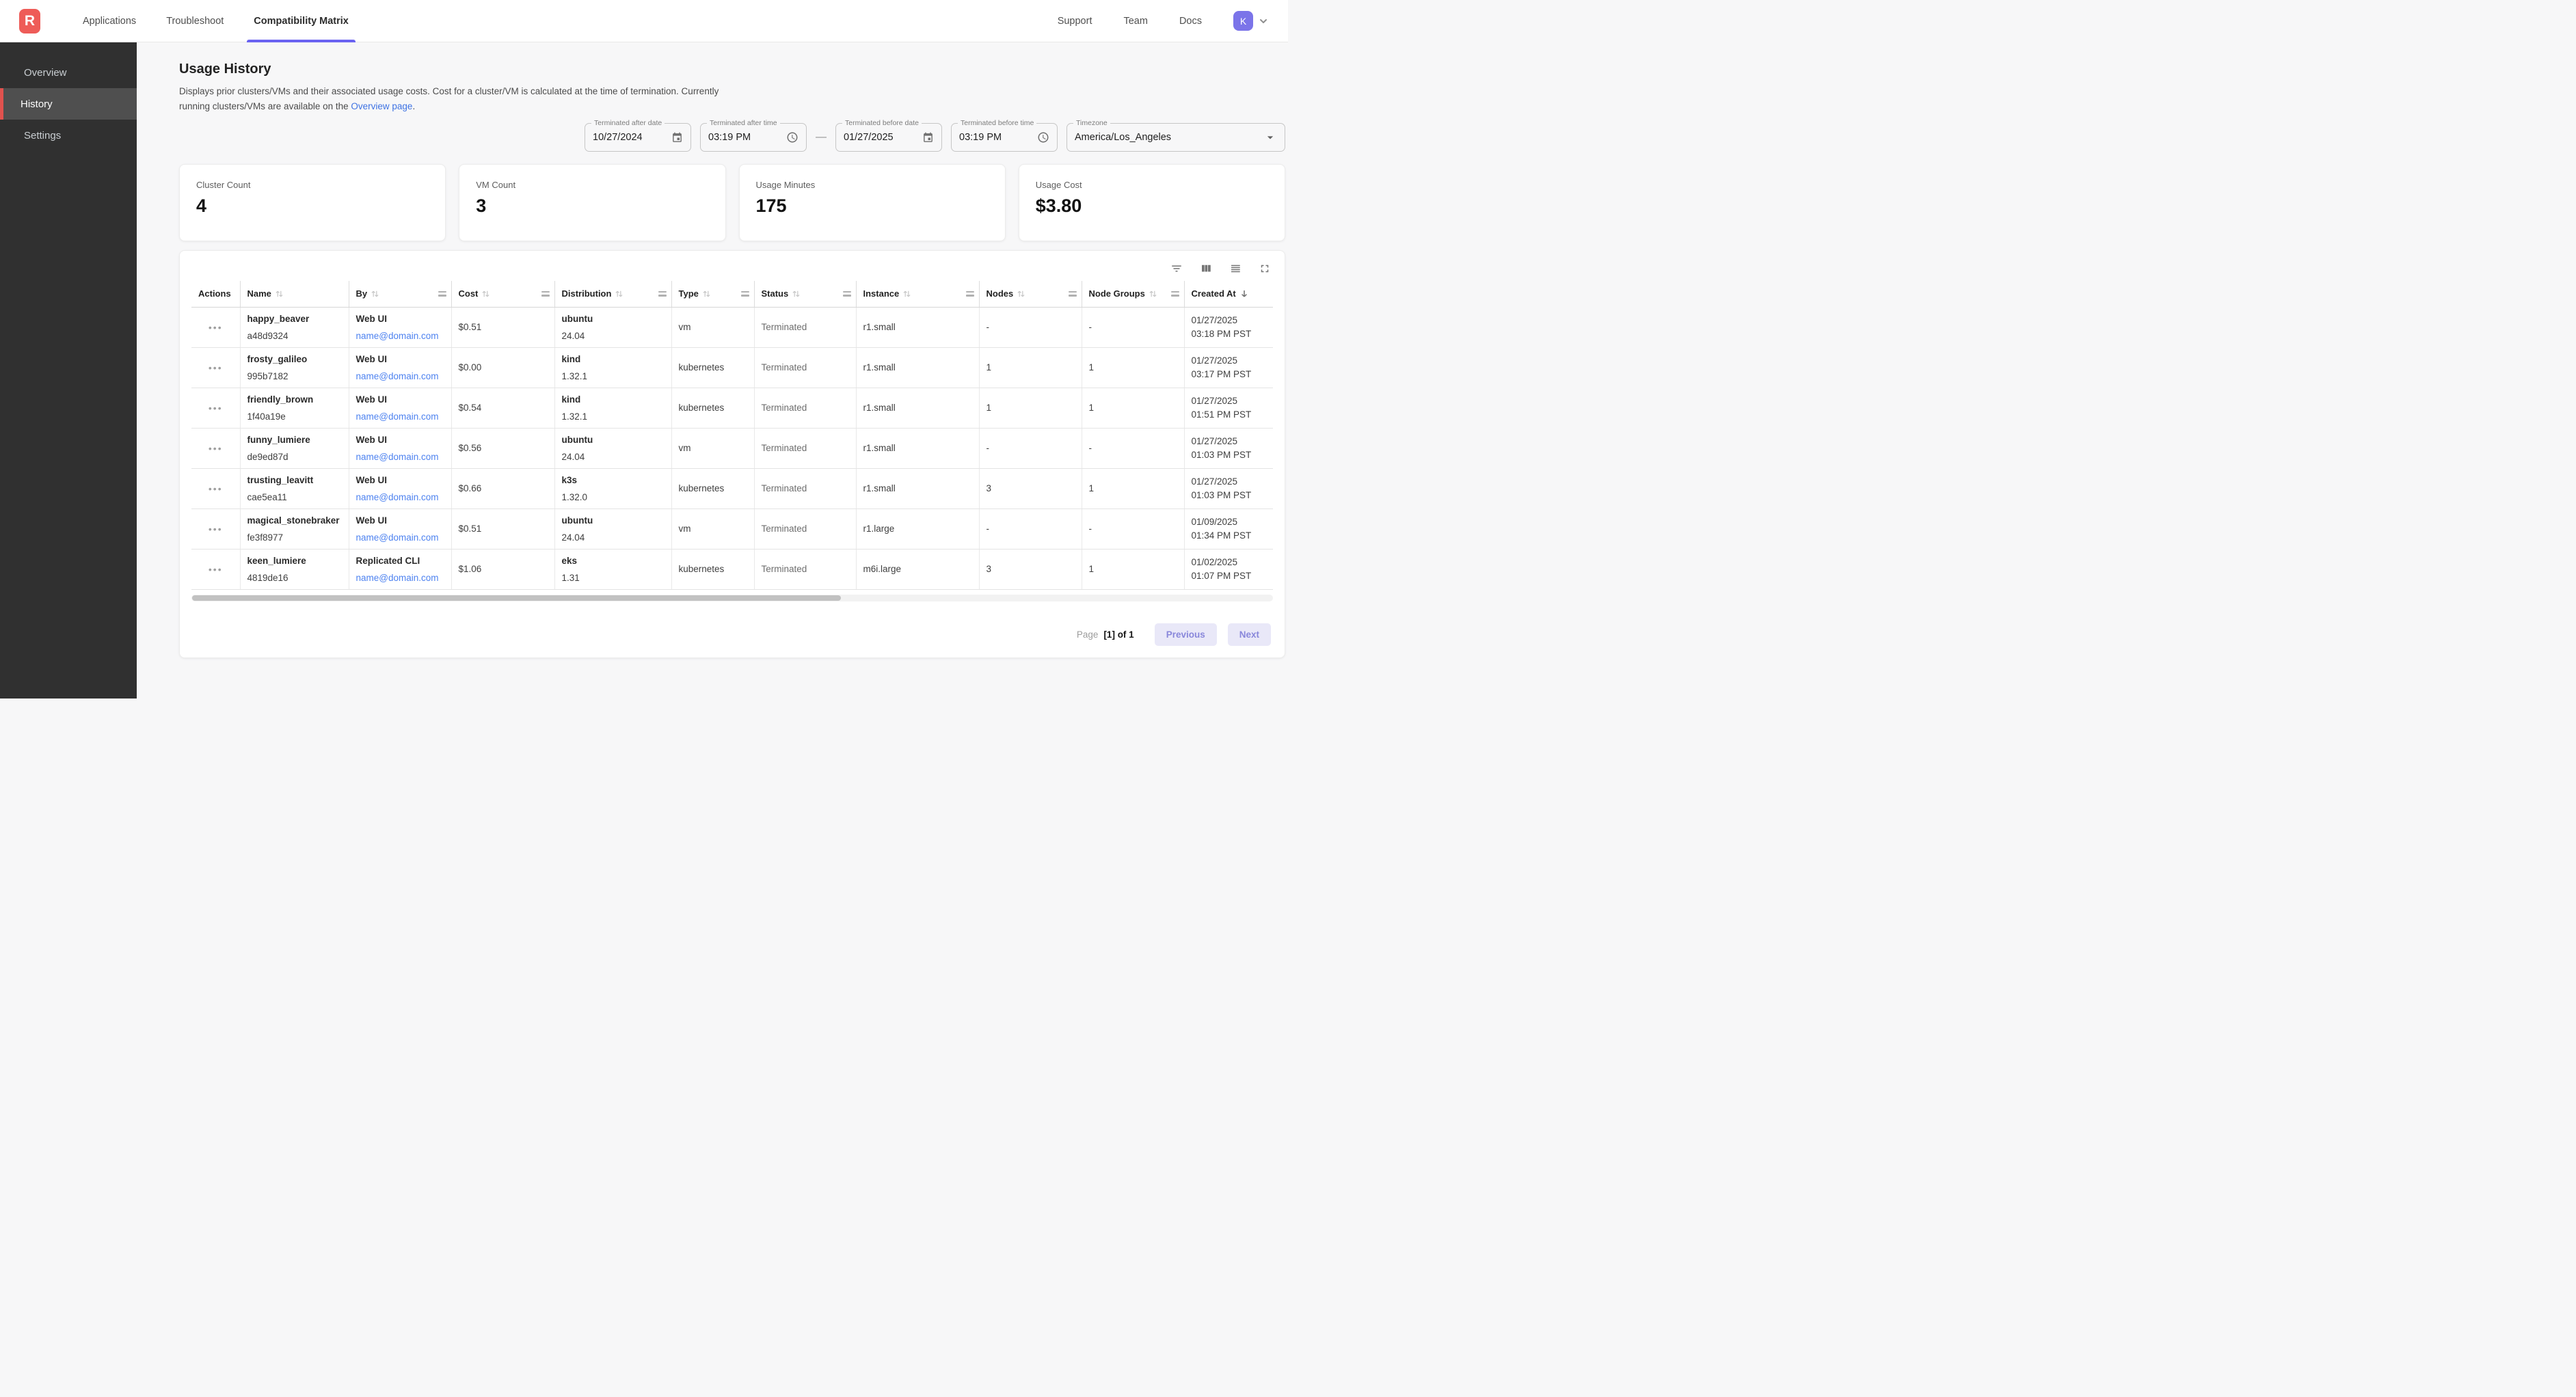 This screenshot has height=1397, width=2576. I want to click on terminated-before-time-field: Terminated before time 03:19 PM, so click(1004, 135).